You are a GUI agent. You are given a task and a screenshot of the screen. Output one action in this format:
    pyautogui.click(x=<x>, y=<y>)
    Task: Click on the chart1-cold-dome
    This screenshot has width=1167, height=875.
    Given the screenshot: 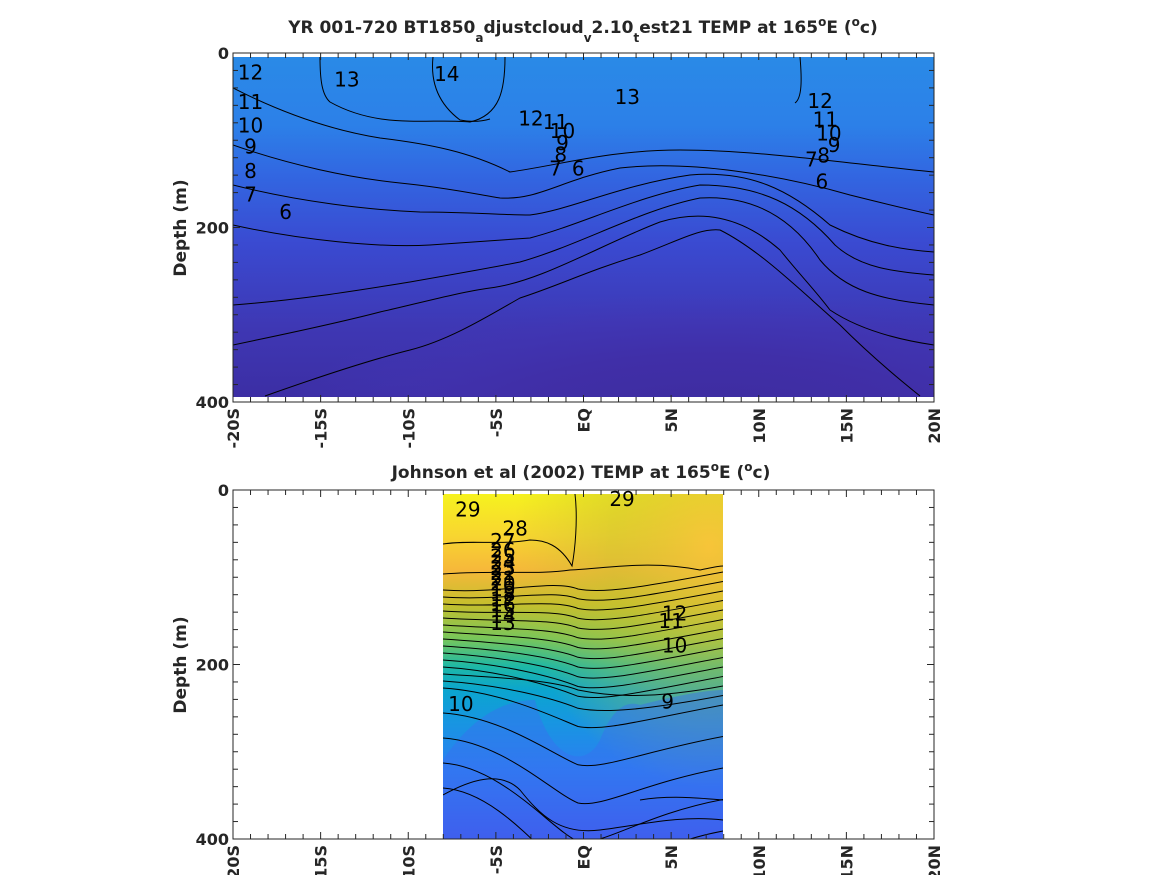 What is the action you would take?
    pyautogui.click(x=583, y=287)
    